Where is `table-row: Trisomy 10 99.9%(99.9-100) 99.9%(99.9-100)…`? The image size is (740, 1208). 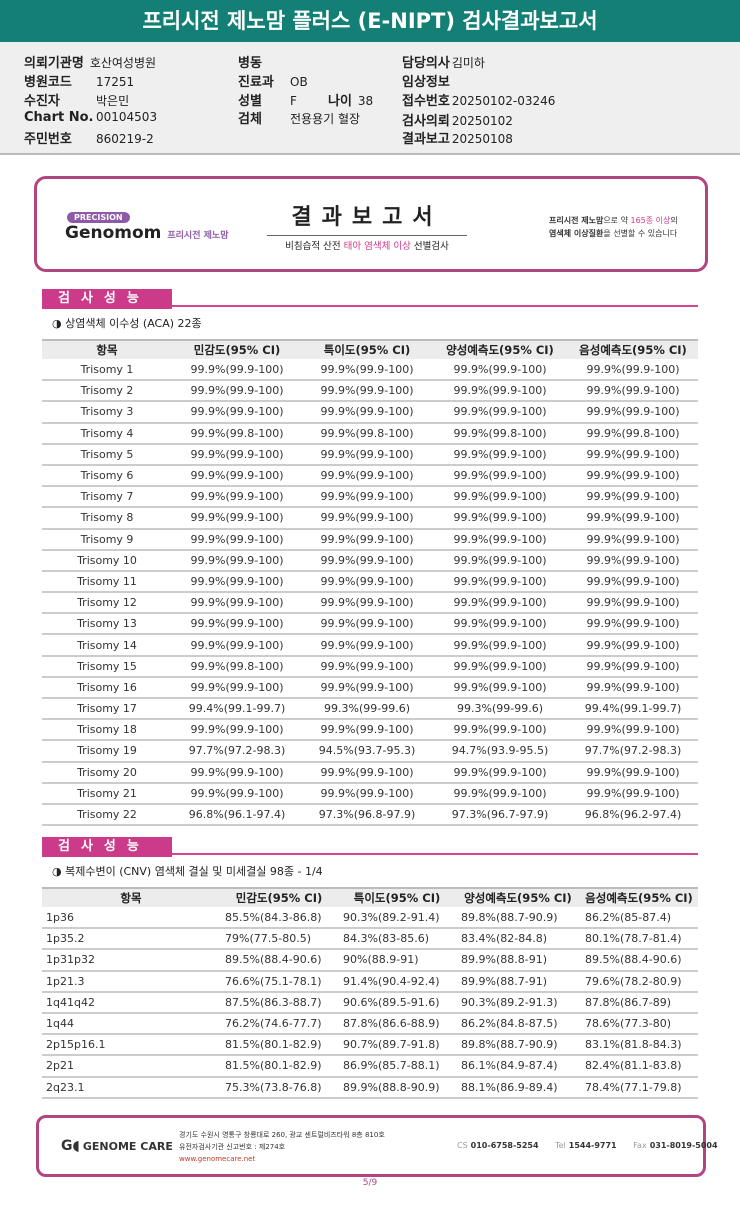
table-row: Trisomy 10 99.9%(99.9-100) 99.9%(99.9-100)… is located at coordinates (370, 560).